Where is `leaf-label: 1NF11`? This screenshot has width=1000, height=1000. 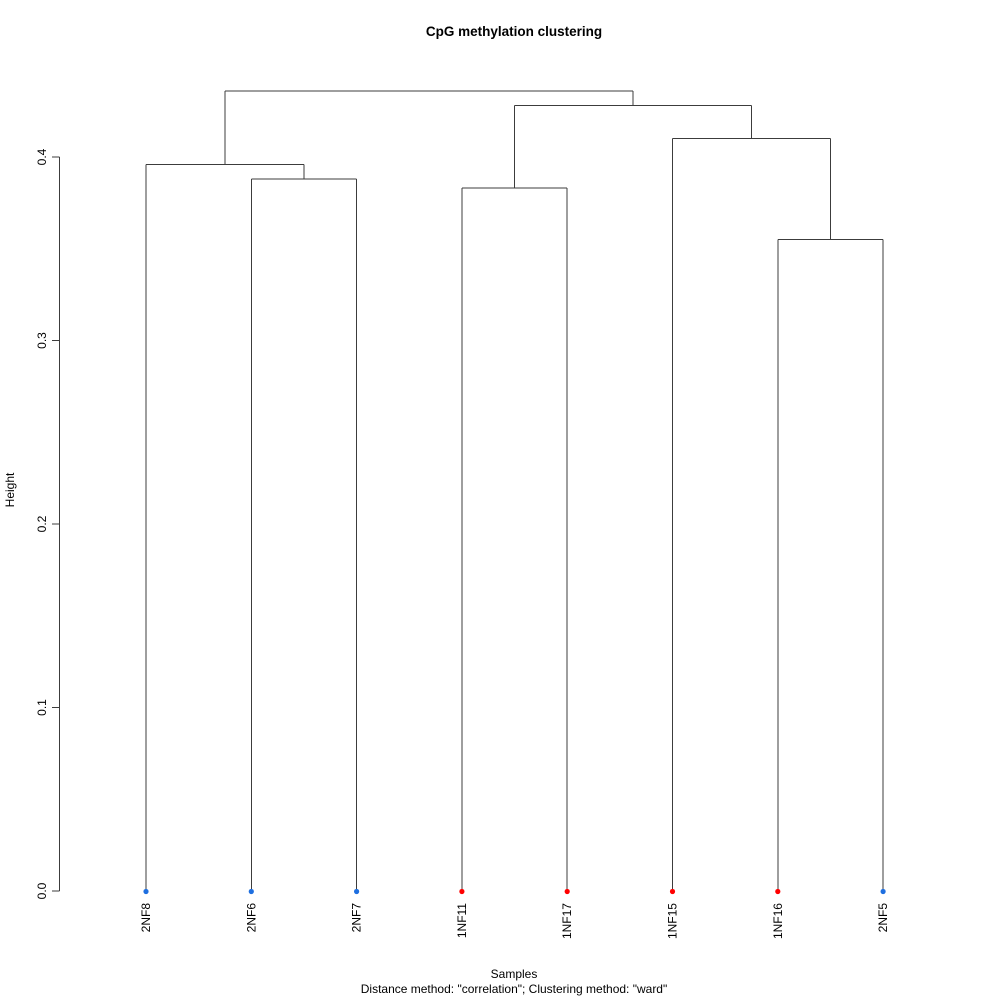 leaf-label: 1NF11 is located at coordinates (462, 920).